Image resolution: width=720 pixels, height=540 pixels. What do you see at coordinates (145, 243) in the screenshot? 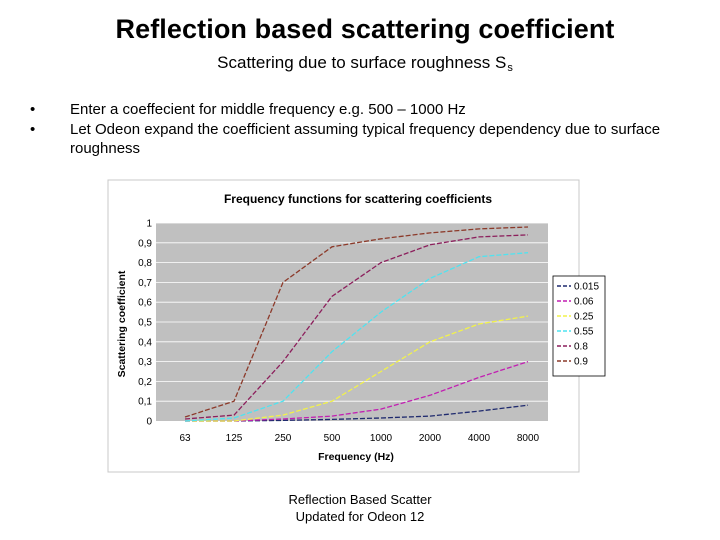
I see `y-tick-label: 0,9` at bounding box center [145, 243].